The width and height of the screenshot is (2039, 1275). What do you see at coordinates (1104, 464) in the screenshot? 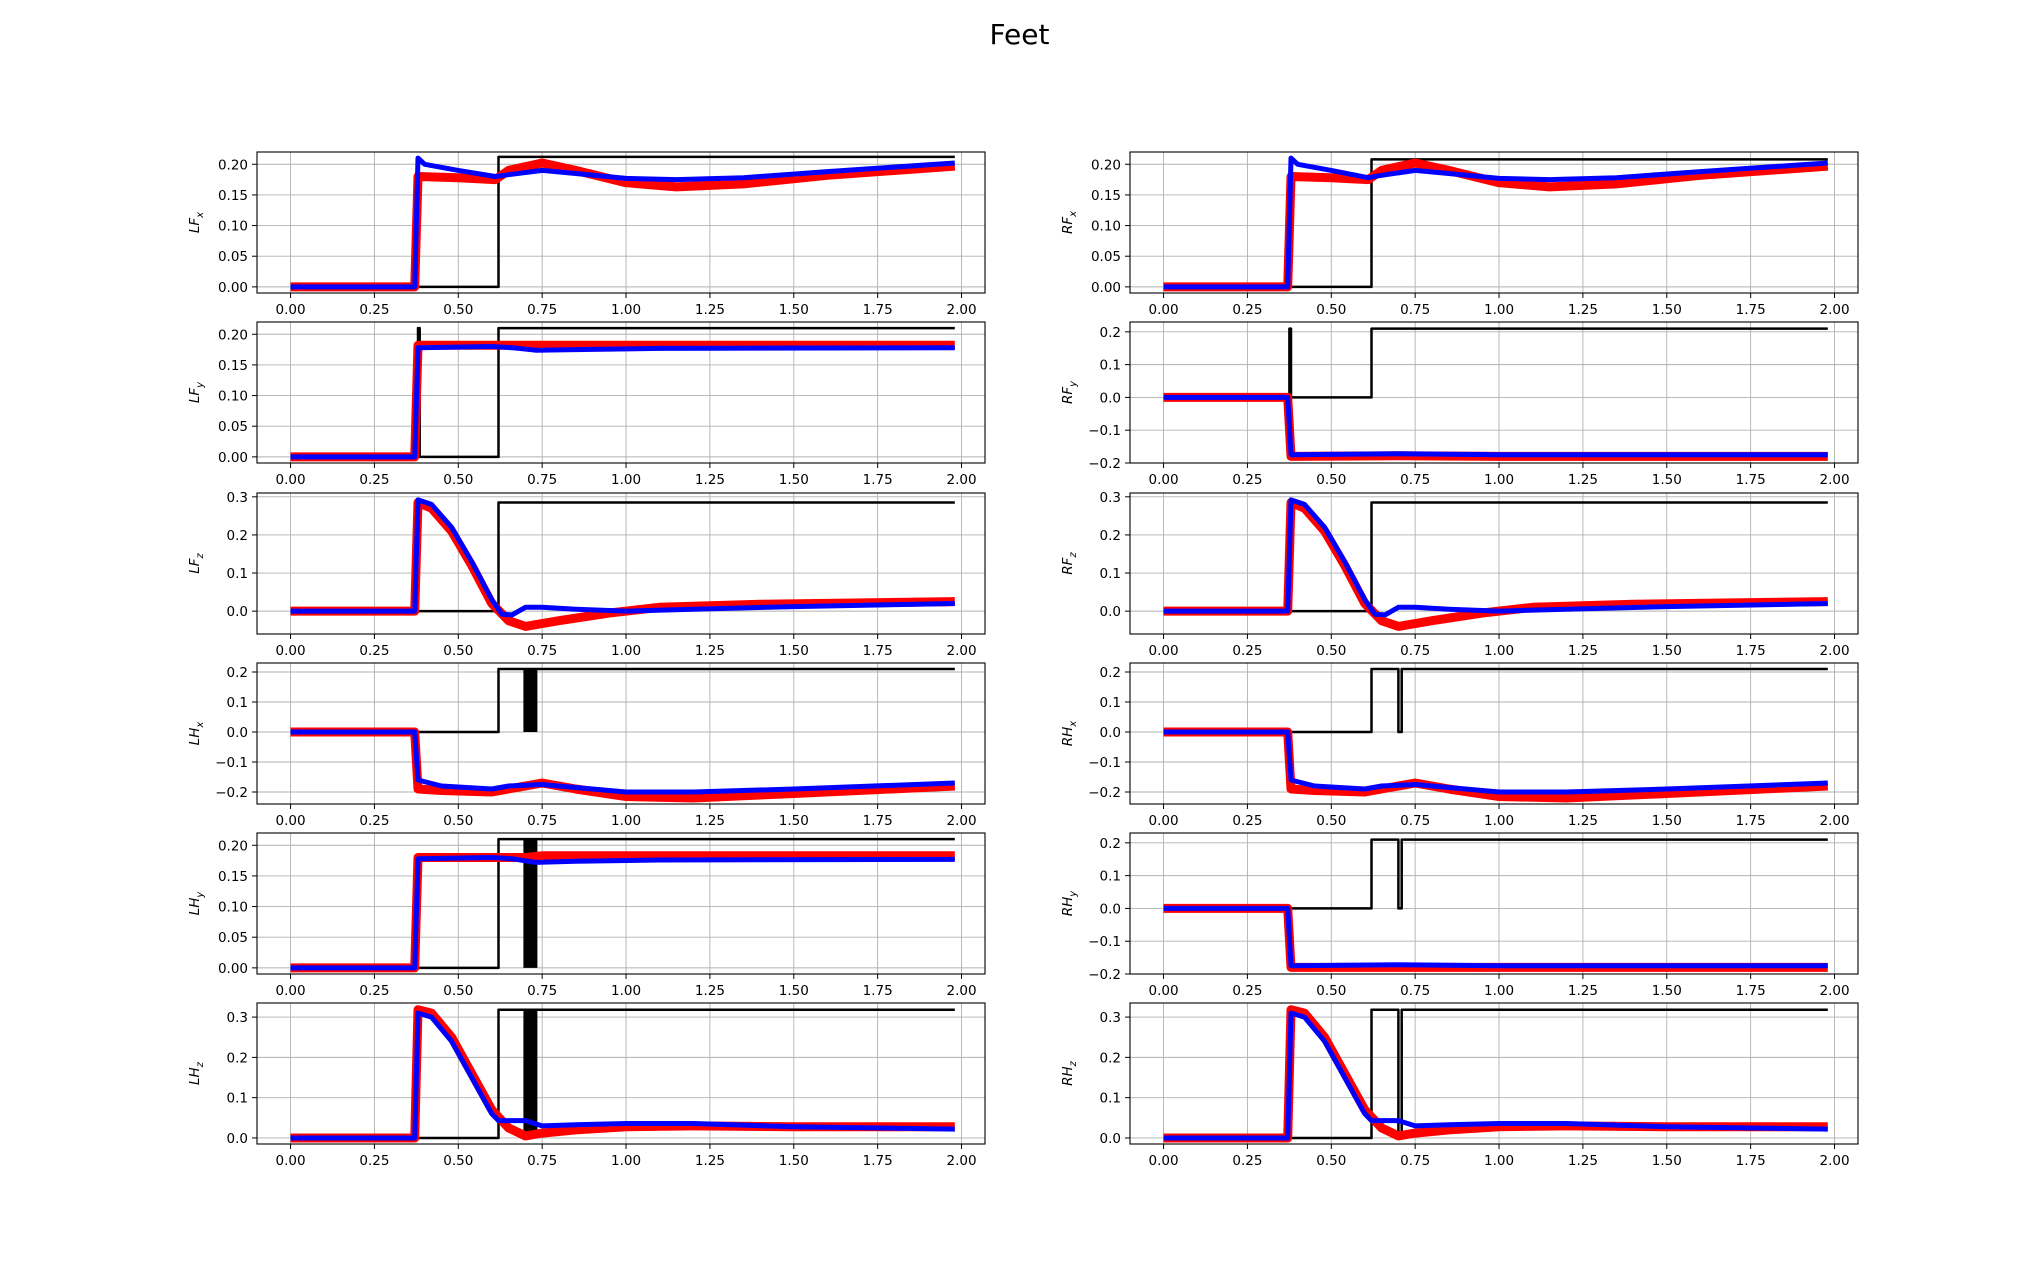
I see `y-tick-label: −0.2` at bounding box center [1104, 464].